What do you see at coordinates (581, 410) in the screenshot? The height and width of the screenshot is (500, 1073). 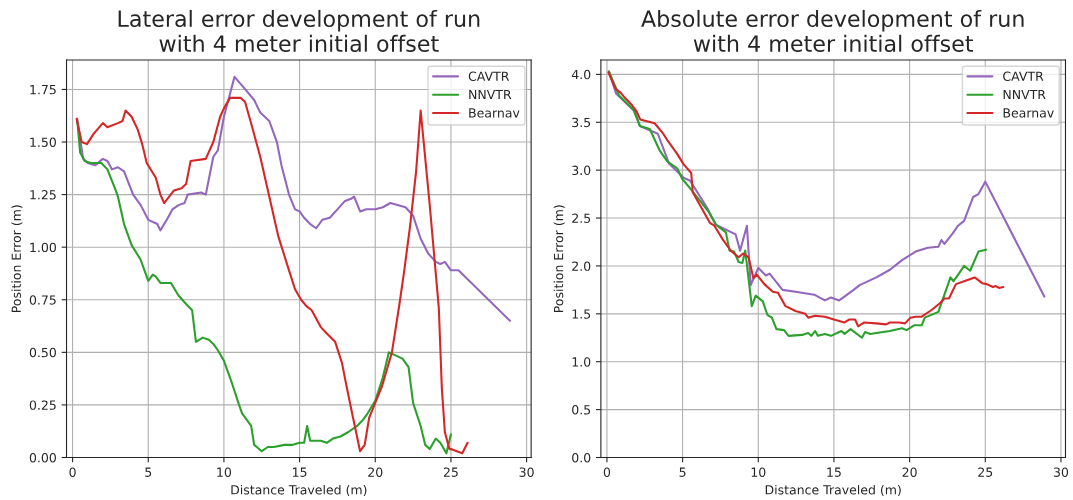 I see `y-tick-label: 0.5` at bounding box center [581, 410].